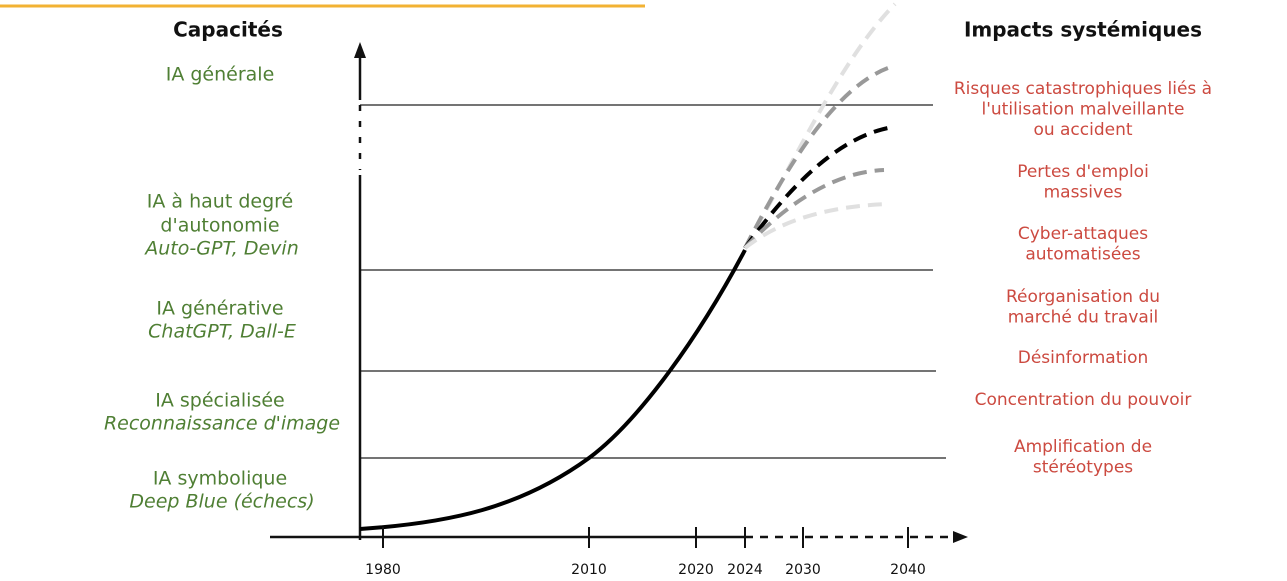 The width and height of the screenshot is (1287, 581). What do you see at coordinates (820, 126) in the screenshot?
I see `scenarios` at bounding box center [820, 126].